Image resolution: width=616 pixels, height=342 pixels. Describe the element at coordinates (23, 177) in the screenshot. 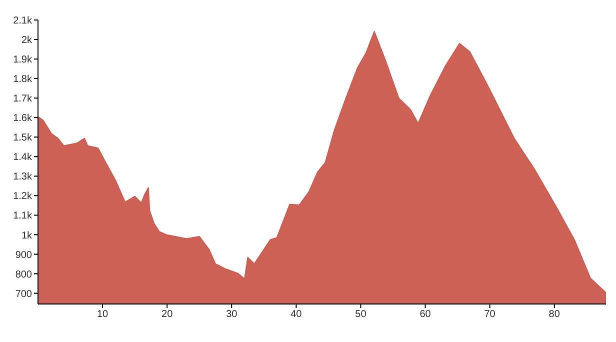

I see `y-tick-label: 1.3k` at that location.